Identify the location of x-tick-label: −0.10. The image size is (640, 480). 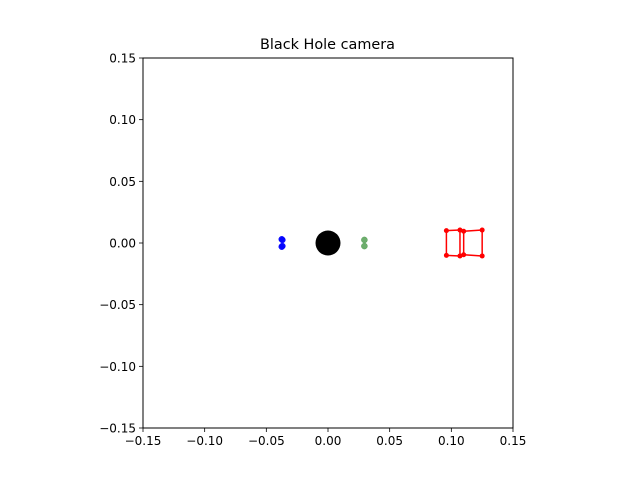
(204, 441).